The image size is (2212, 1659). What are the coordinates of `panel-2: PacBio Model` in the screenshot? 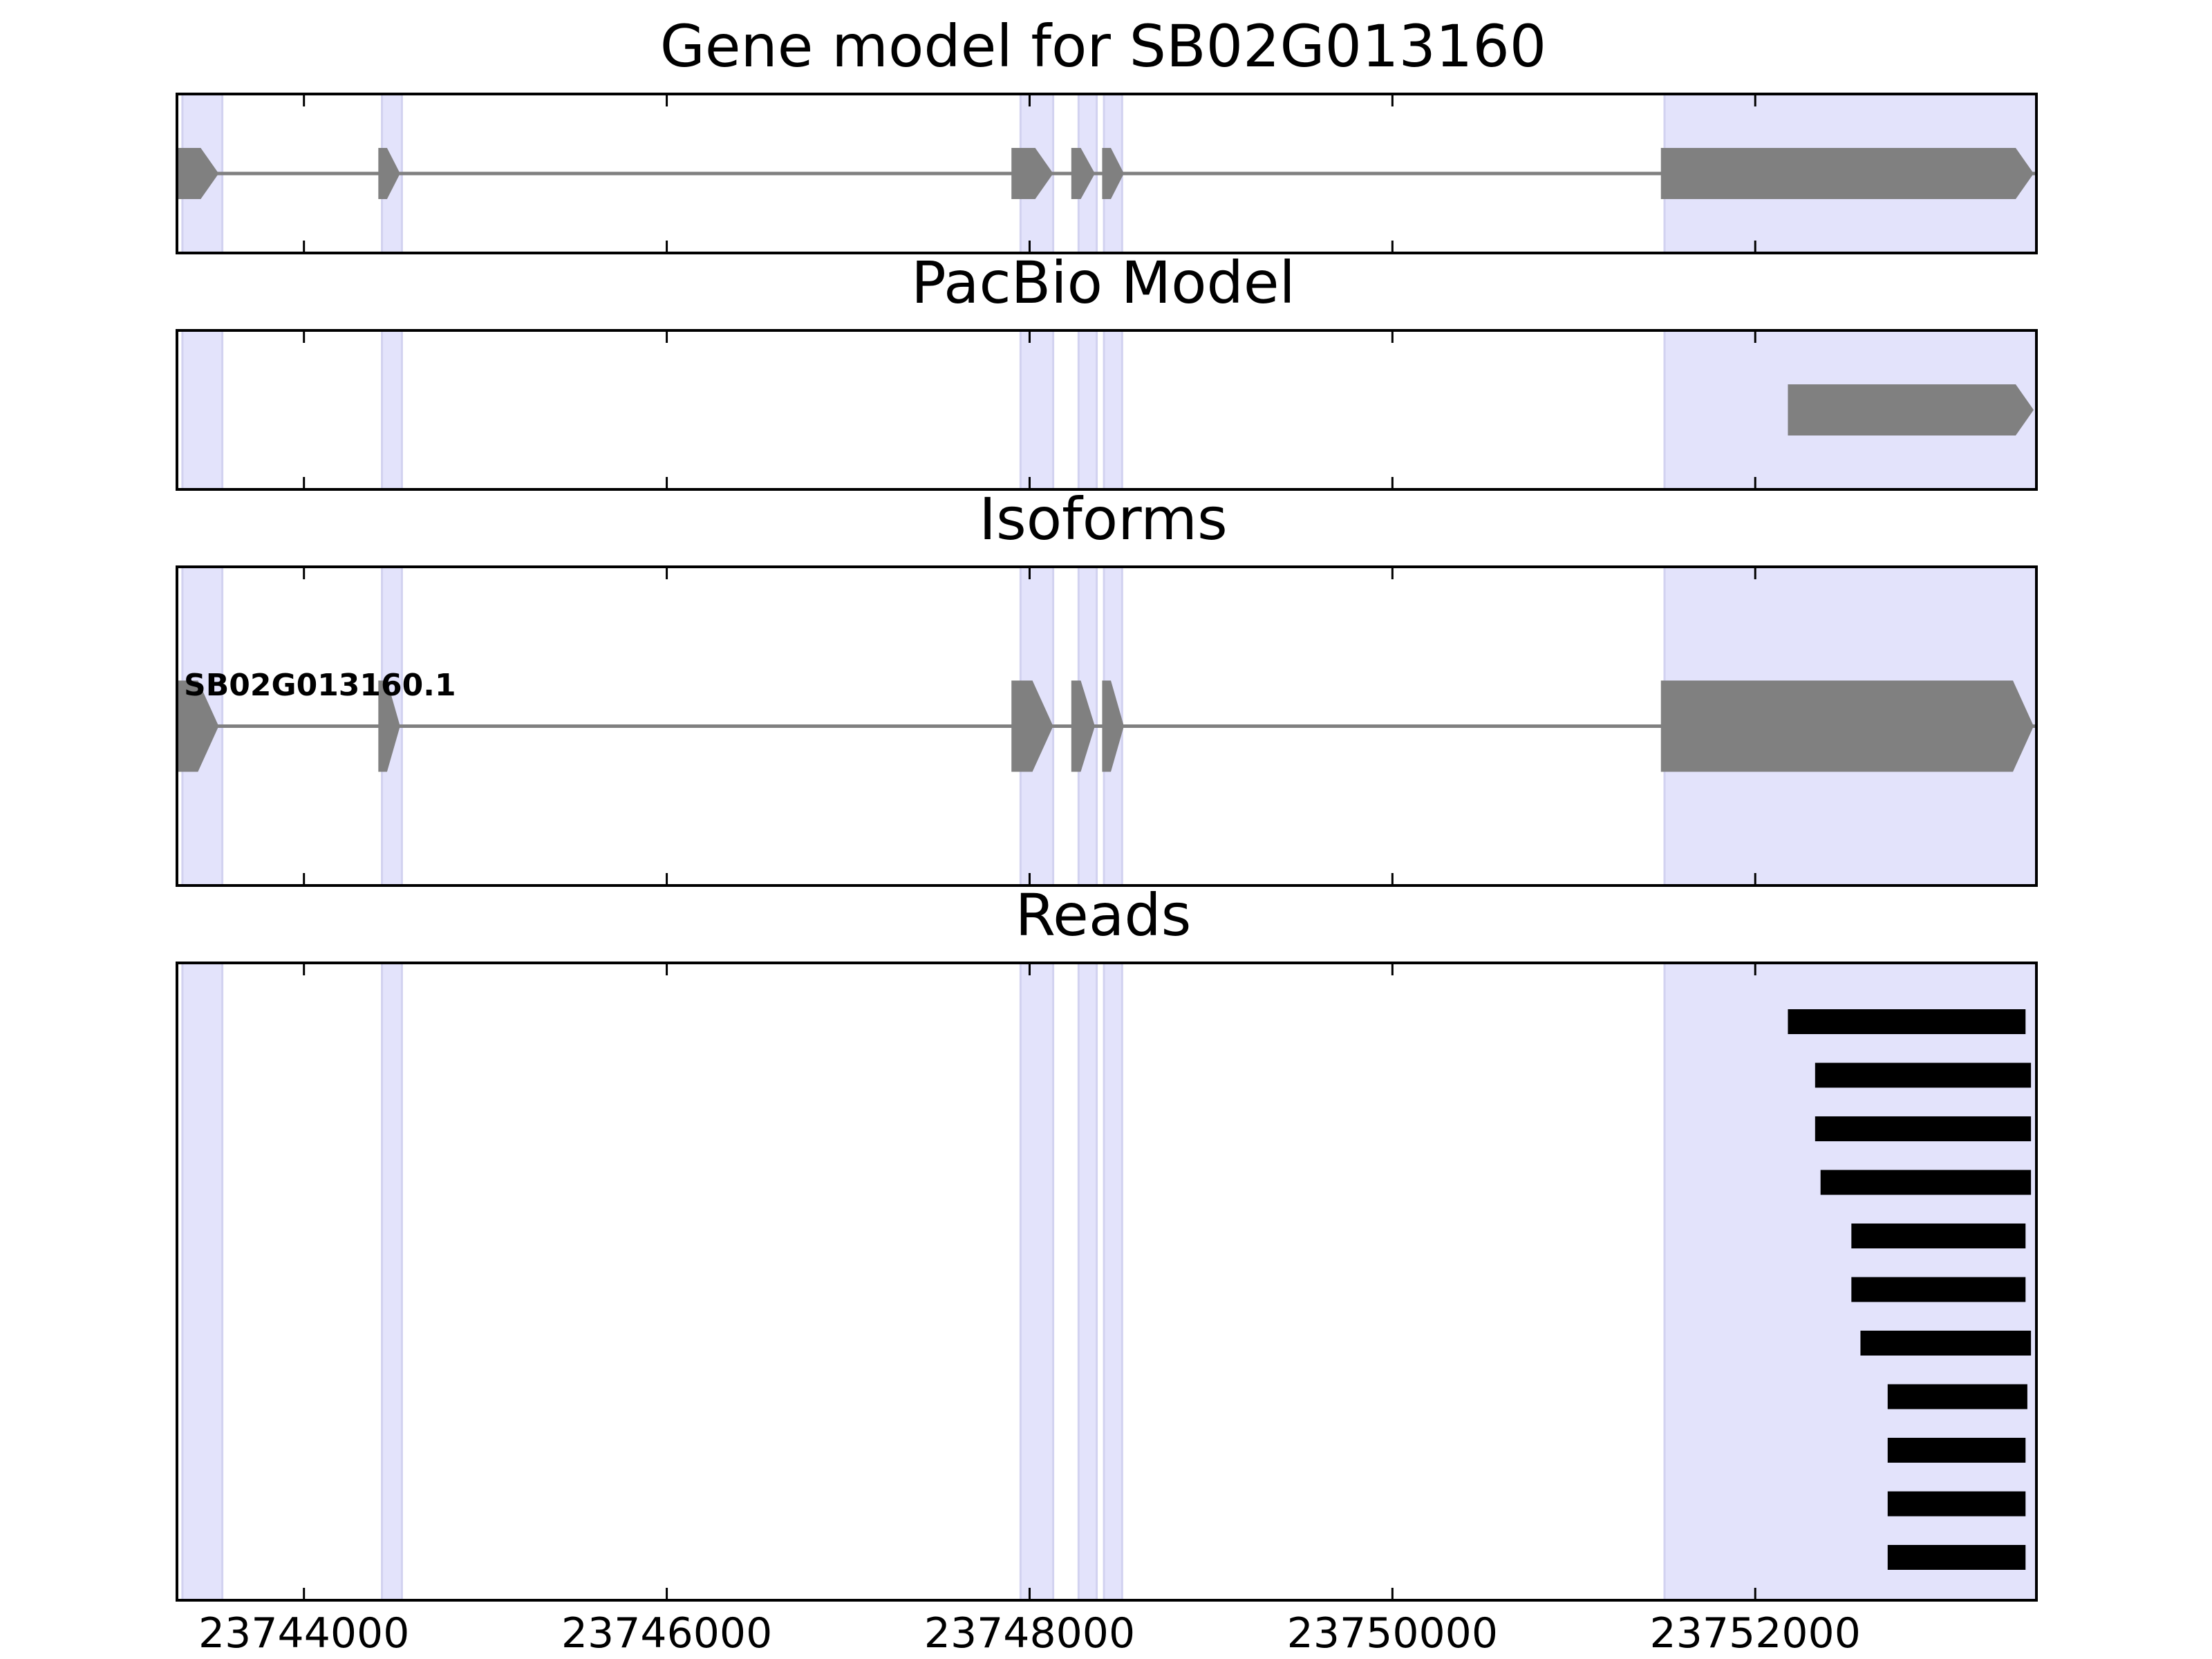 It's located at (1107, 370).